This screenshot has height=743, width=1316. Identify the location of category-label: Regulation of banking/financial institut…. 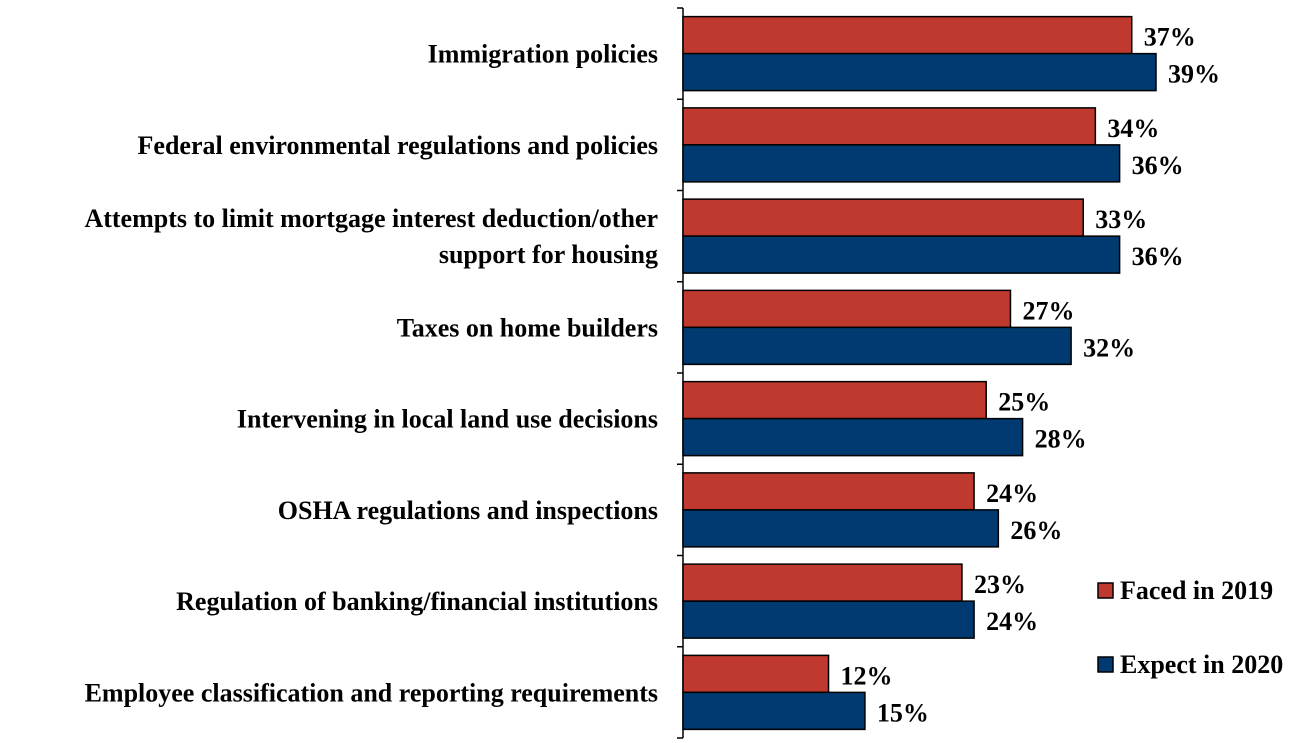
(417, 601).